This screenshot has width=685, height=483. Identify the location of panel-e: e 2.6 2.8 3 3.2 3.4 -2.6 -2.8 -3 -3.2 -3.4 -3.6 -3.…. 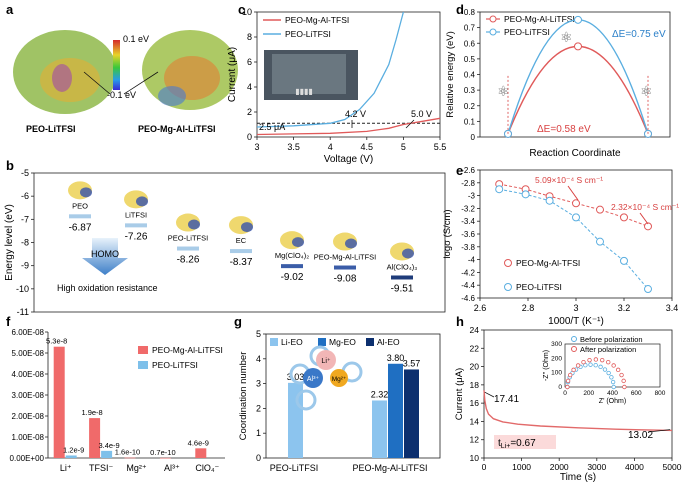
(560, 245).